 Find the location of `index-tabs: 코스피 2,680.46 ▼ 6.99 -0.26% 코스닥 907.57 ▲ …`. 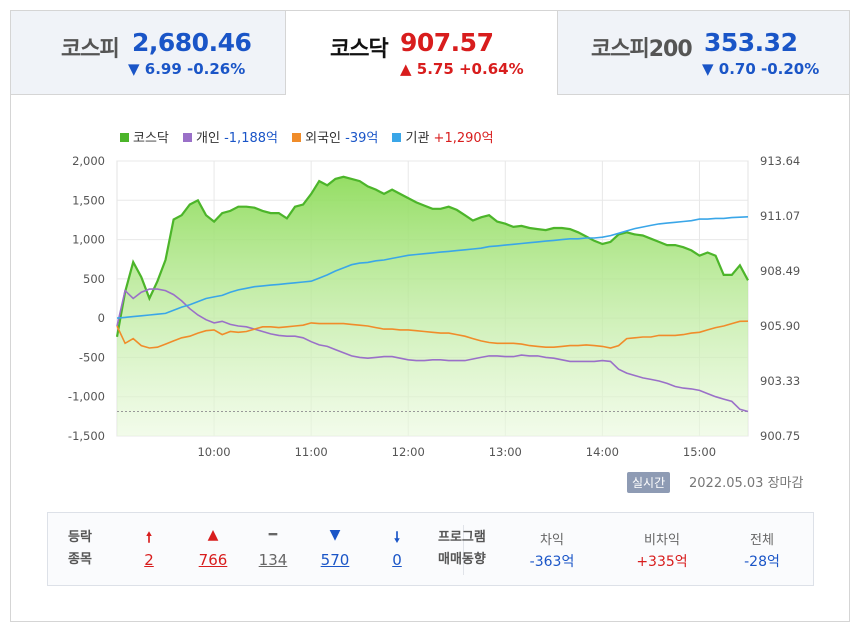

index-tabs: 코스피 2,680.46 ▼ 6.99 -0.26% 코스닥 907.57 ▲ … is located at coordinates (430, 53).